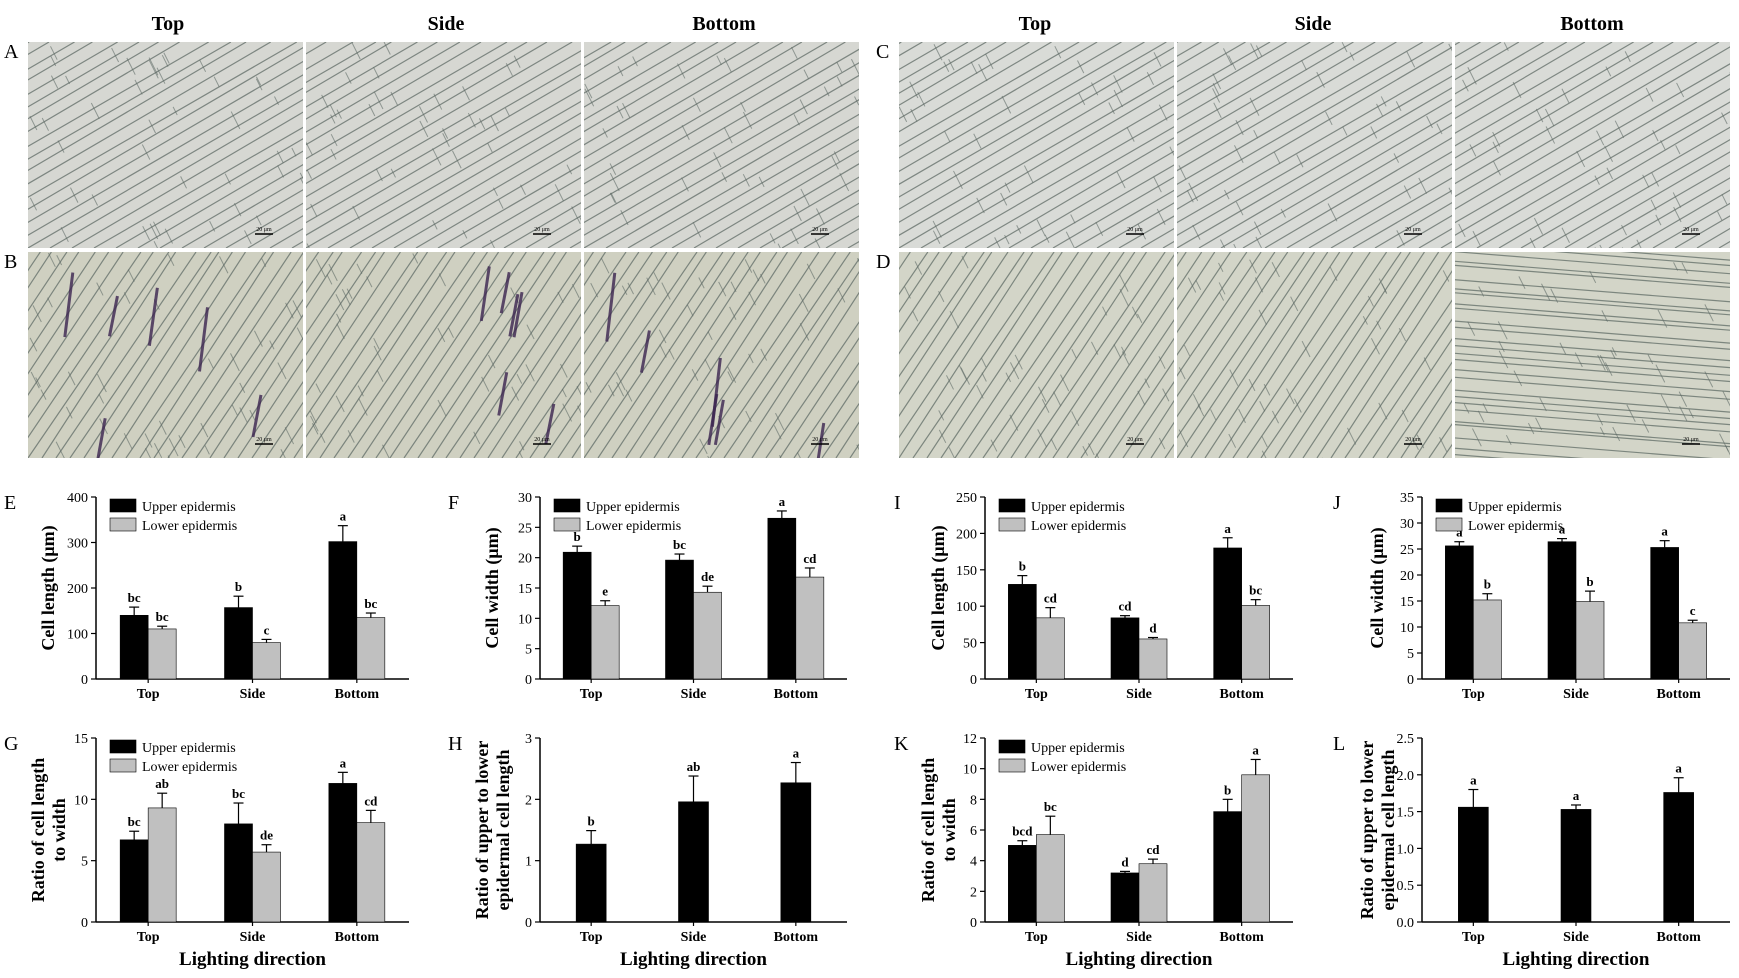 This screenshot has height=978, width=1739. I want to click on y-tick-label: 200, so click(77, 589).